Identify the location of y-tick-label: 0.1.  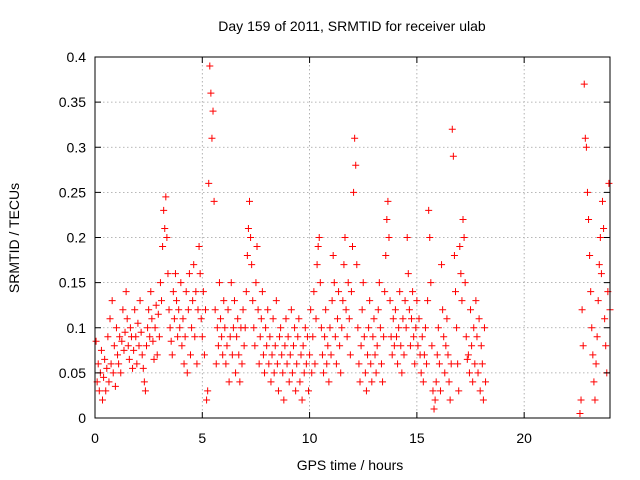
(77, 328).